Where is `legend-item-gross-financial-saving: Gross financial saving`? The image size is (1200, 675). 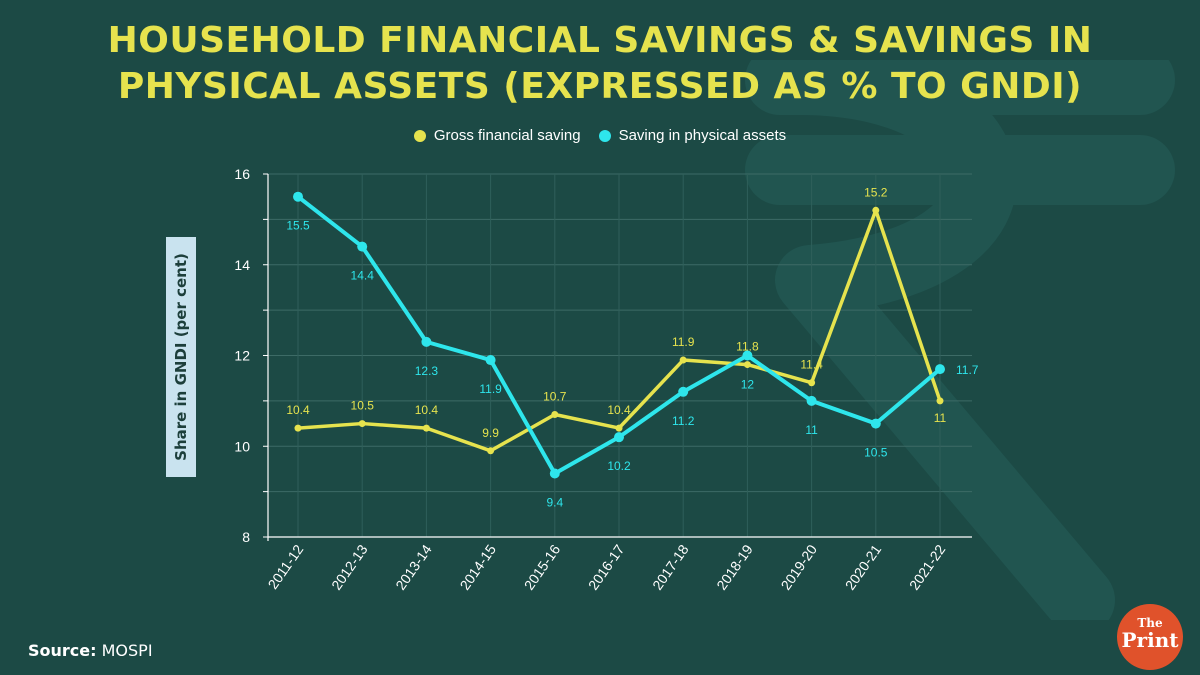 legend-item-gross-financial-saving: Gross financial saving is located at coordinates (497, 135).